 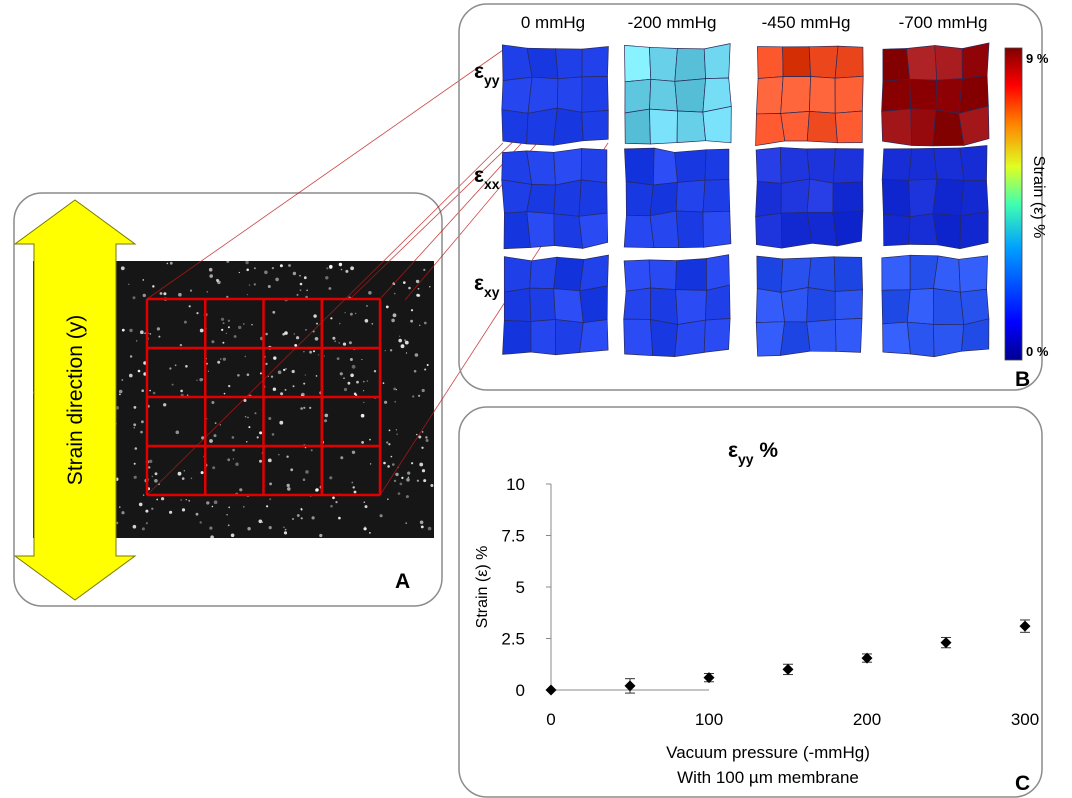 What do you see at coordinates (492, 184) in the screenshot?
I see `row-subscript: xx` at bounding box center [492, 184].